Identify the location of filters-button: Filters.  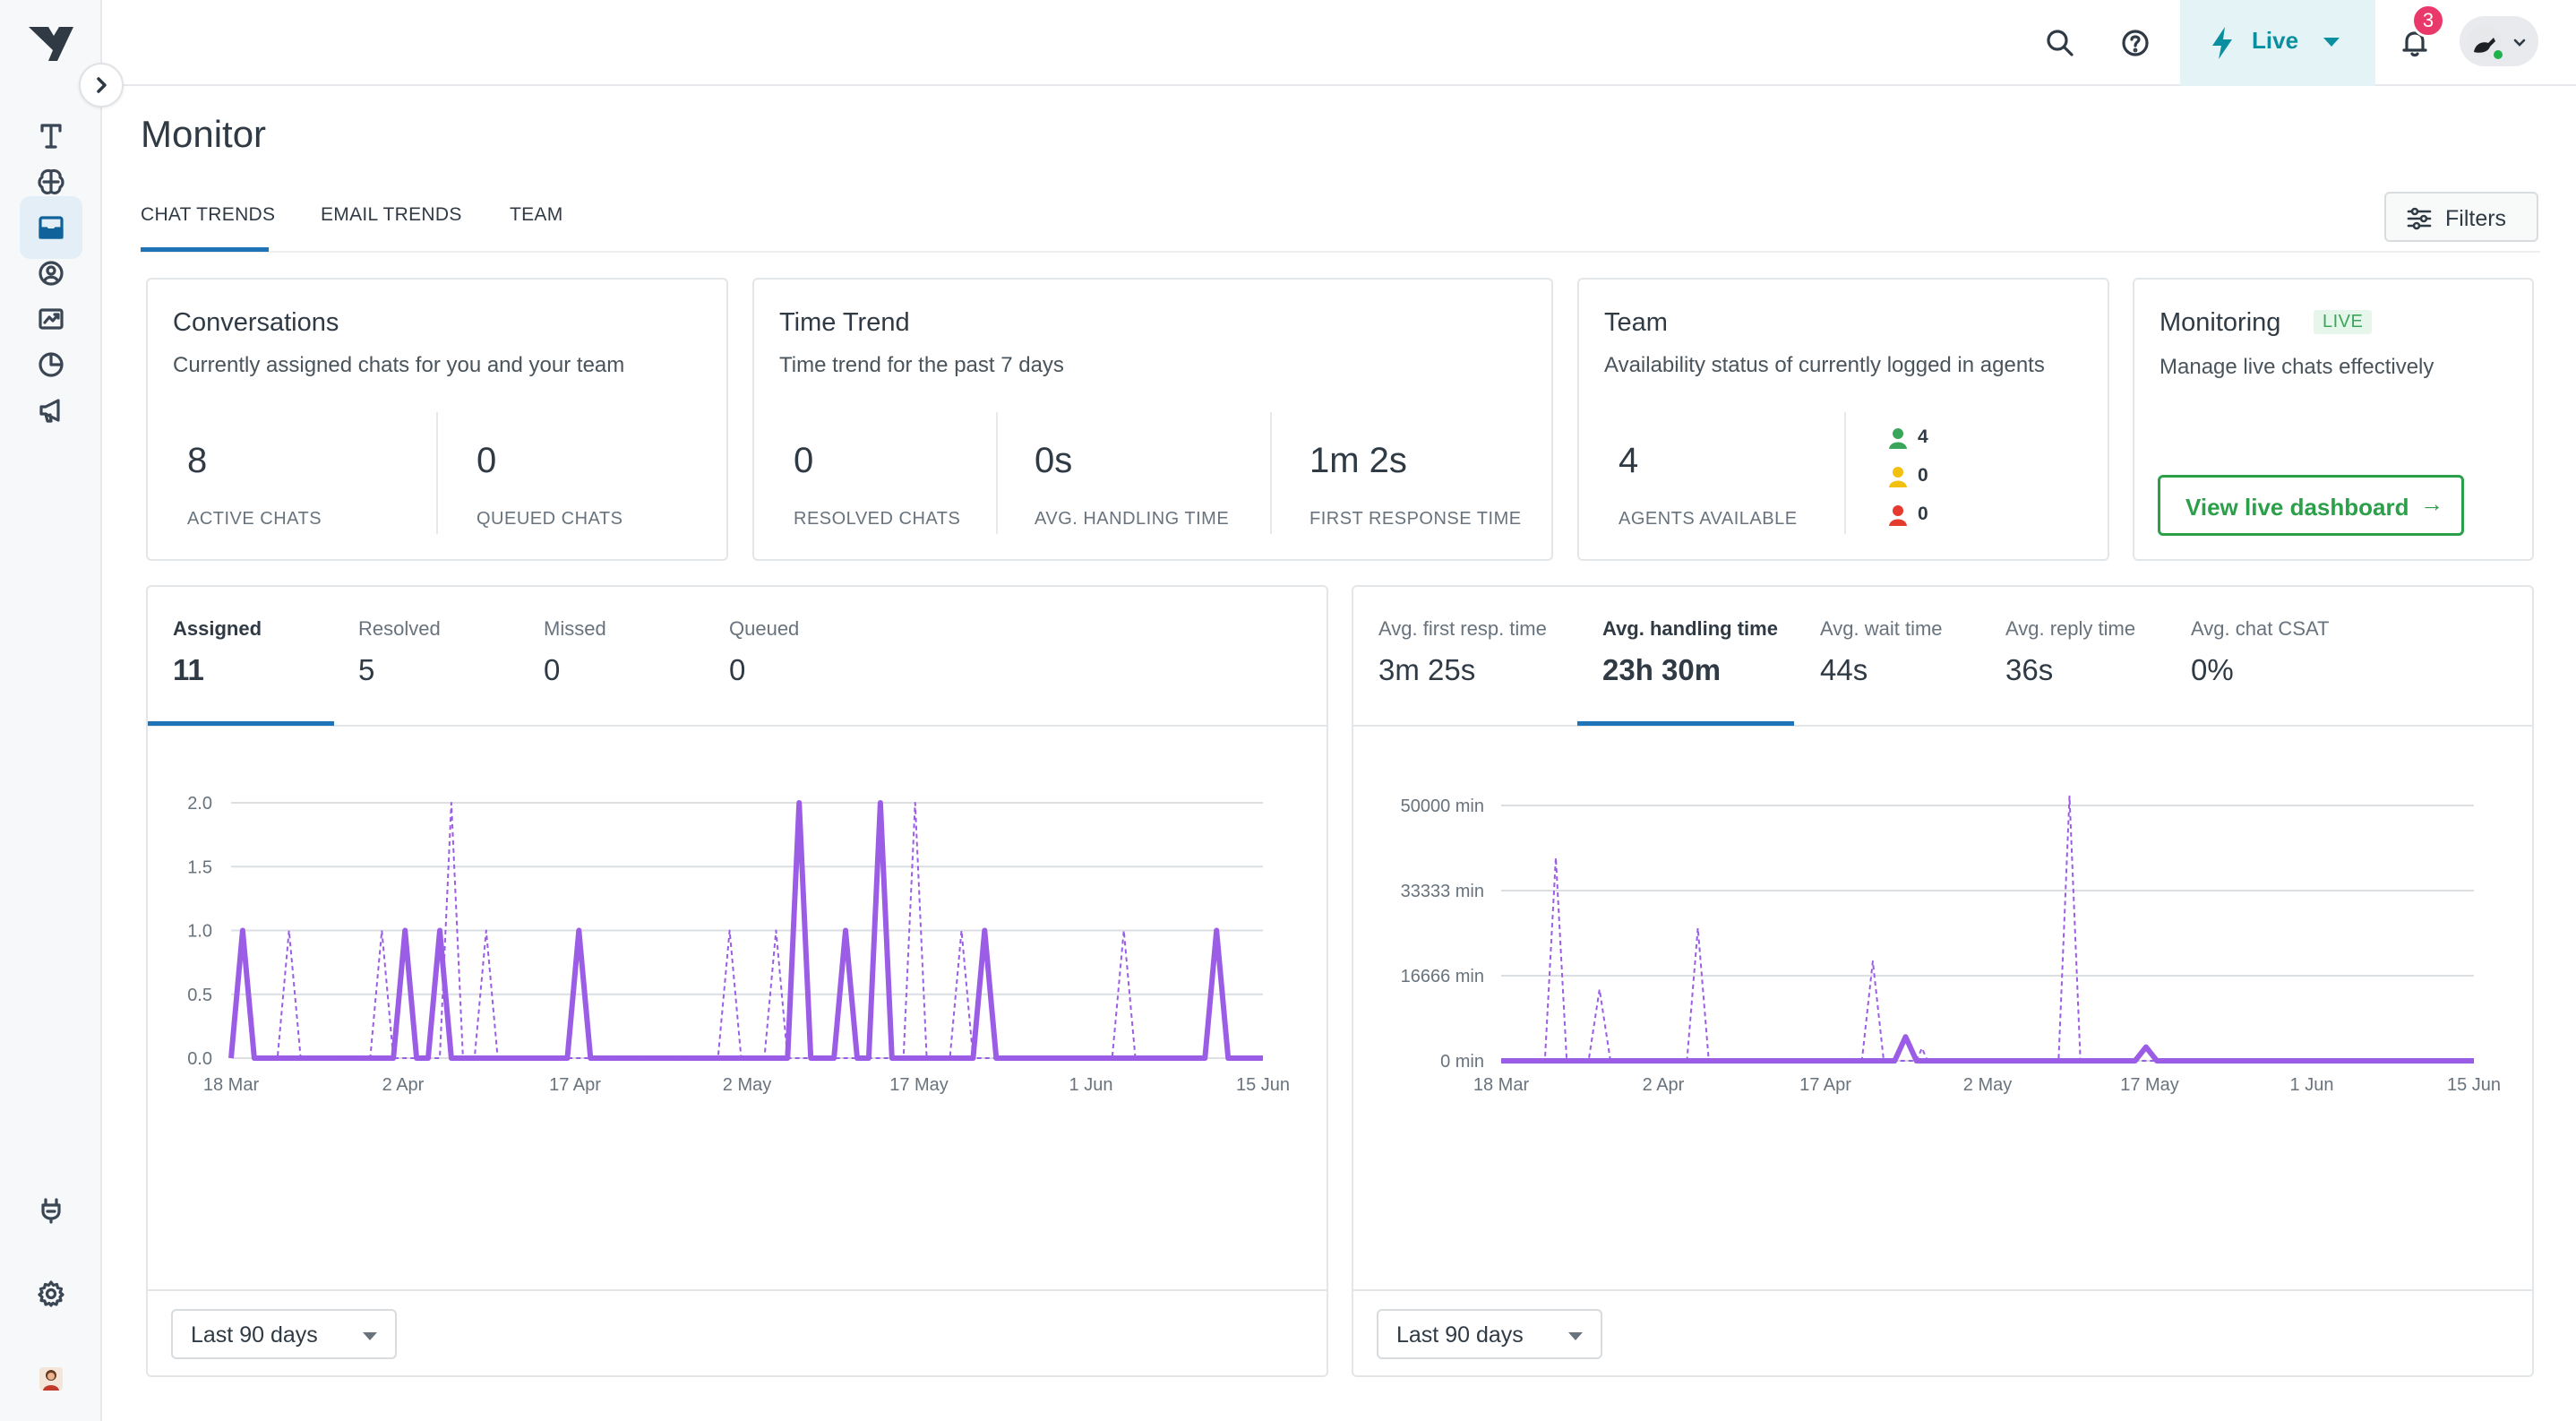
(2461, 217).